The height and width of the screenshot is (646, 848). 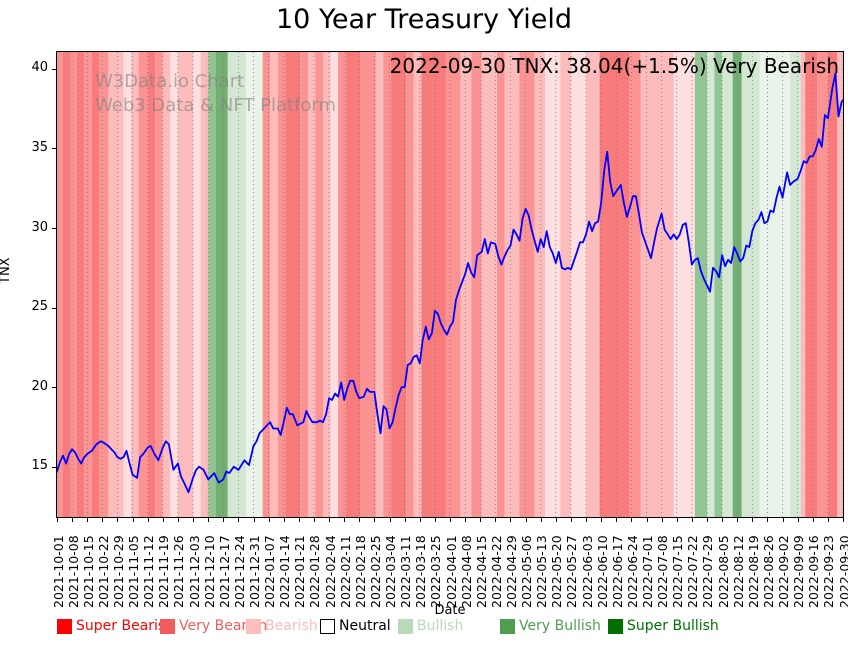 I want to click on x-tick-label: 2022-05-06, so click(x=527, y=571).